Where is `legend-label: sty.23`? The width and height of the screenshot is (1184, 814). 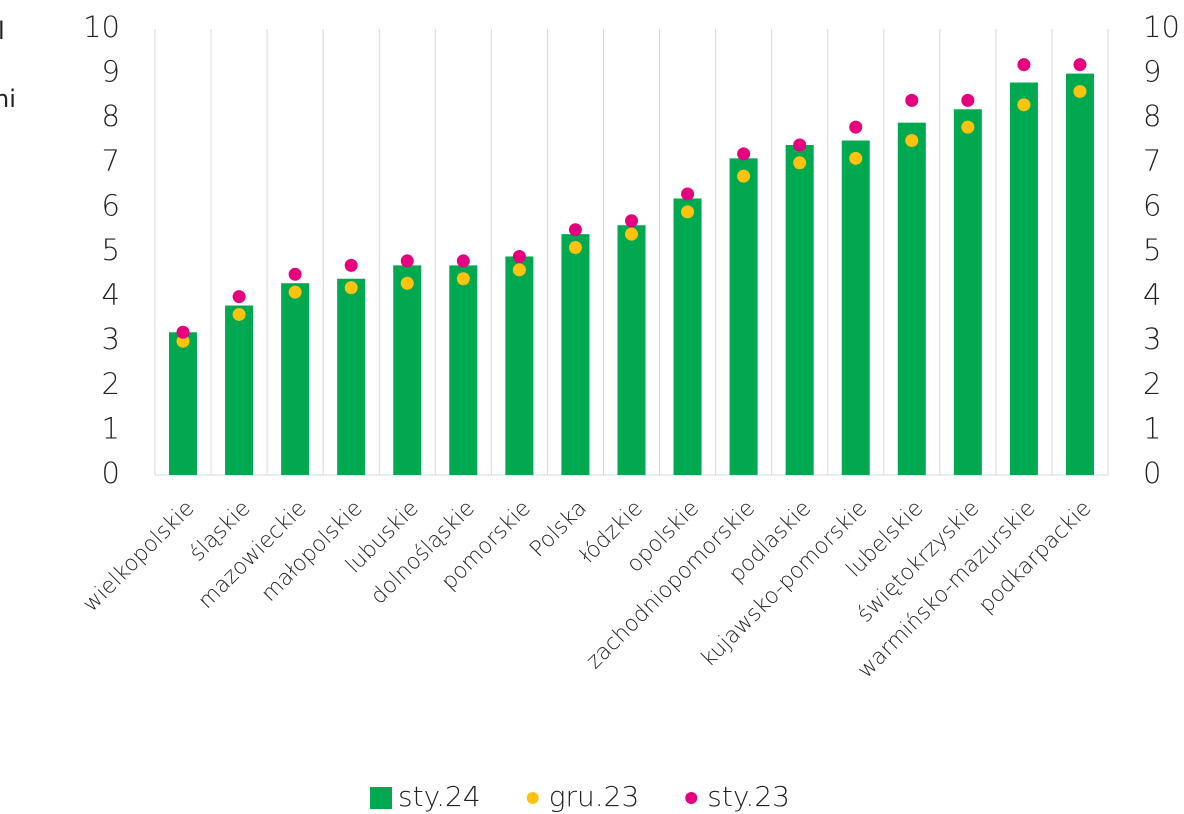 legend-label: sty.23 is located at coordinates (748, 796).